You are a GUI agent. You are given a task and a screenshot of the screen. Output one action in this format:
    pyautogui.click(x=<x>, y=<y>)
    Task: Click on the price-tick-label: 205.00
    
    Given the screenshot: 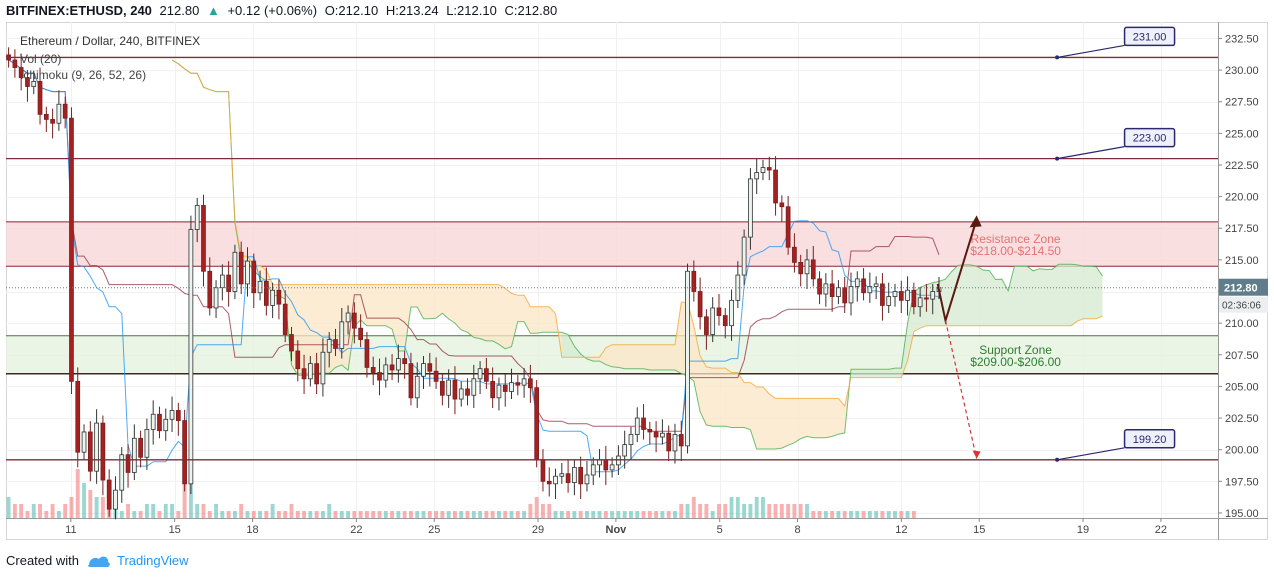 What is the action you would take?
    pyautogui.click(x=1242, y=387)
    